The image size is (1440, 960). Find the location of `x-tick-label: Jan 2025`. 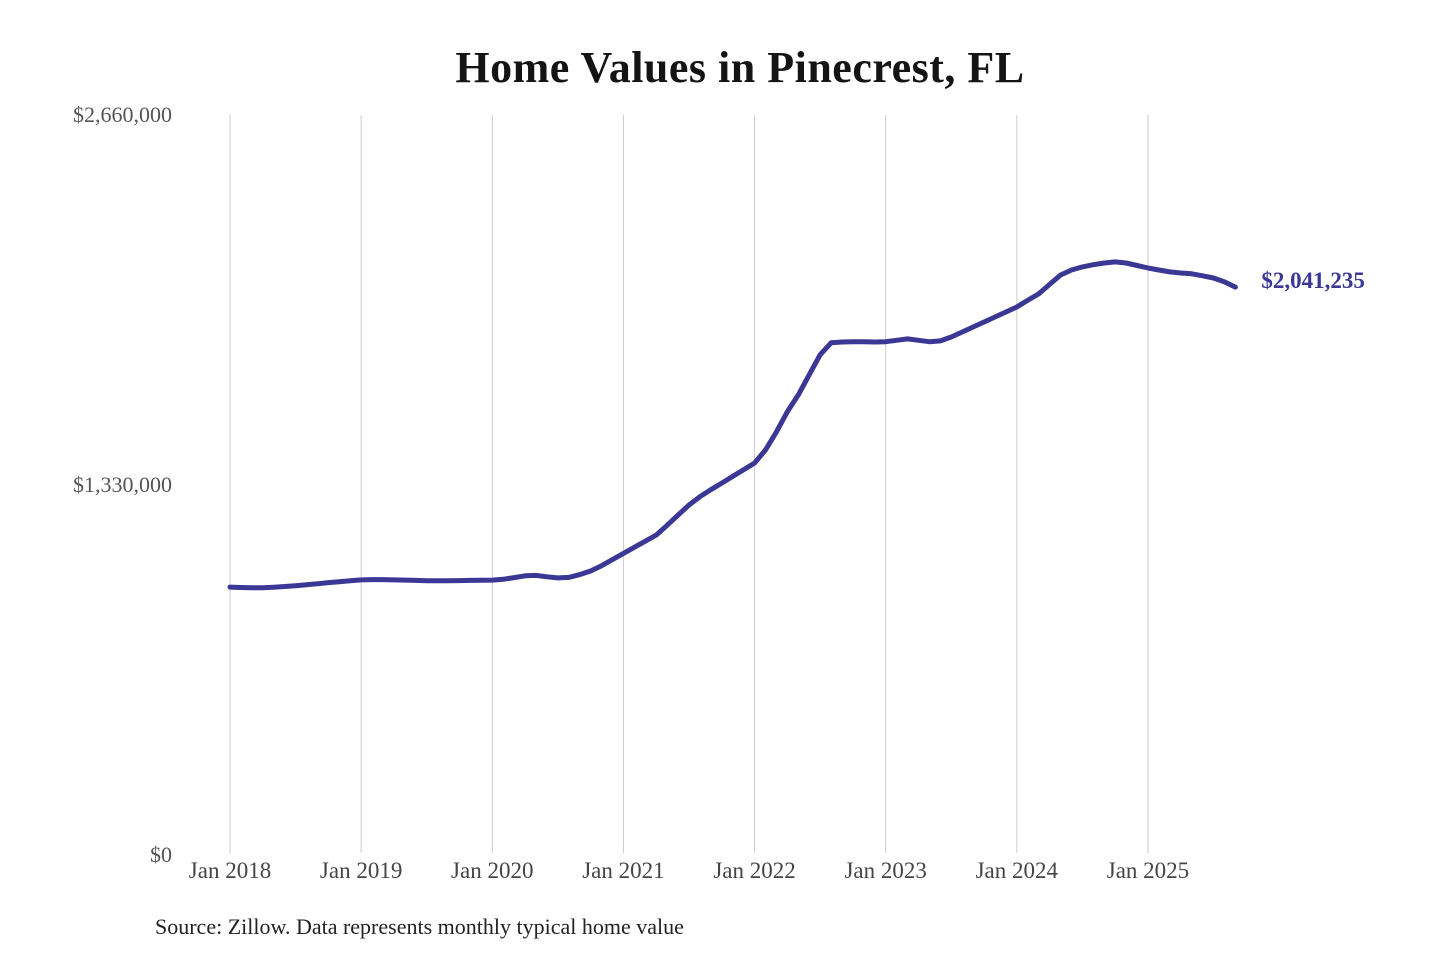

x-tick-label: Jan 2025 is located at coordinates (1148, 870).